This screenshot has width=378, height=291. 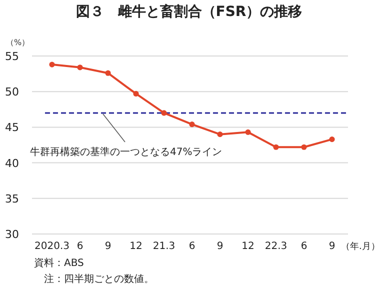 I want to click on y-tick-label: 40, so click(x=12, y=163).